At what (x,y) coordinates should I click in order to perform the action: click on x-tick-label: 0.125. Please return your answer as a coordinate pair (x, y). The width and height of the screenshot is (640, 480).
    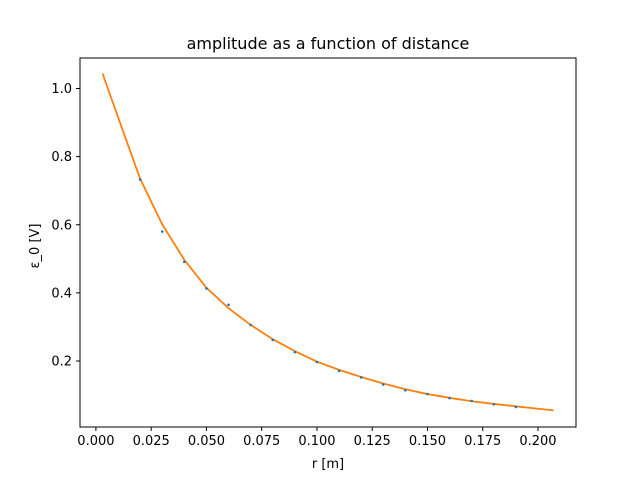
    Looking at the image, I should click on (372, 441).